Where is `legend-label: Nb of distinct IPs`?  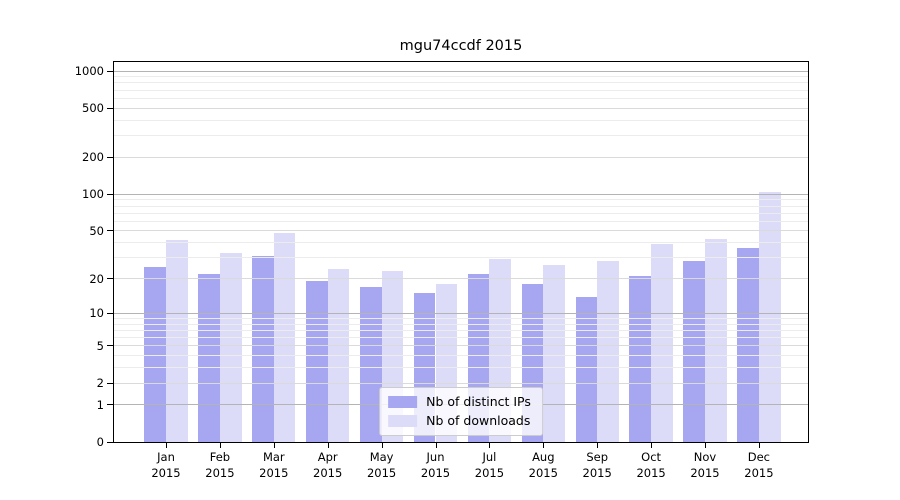
legend-label: Nb of distinct IPs is located at coordinates (478, 401).